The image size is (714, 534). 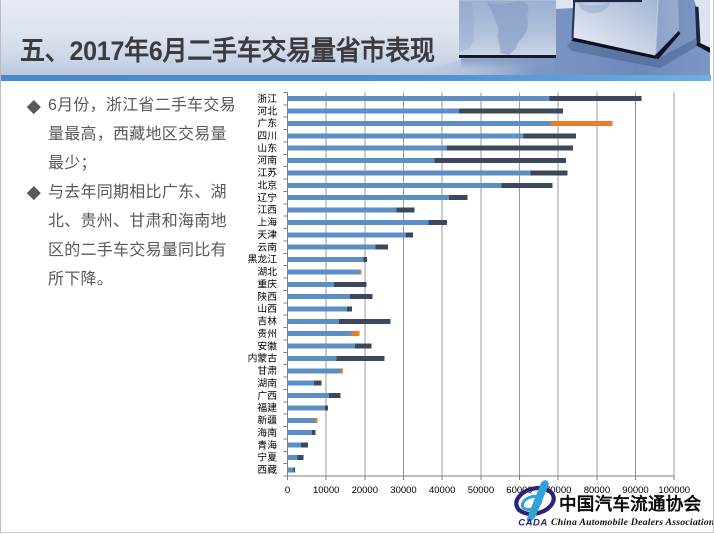 I want to click on svg-text: 70000, so click(x=558, y=490).